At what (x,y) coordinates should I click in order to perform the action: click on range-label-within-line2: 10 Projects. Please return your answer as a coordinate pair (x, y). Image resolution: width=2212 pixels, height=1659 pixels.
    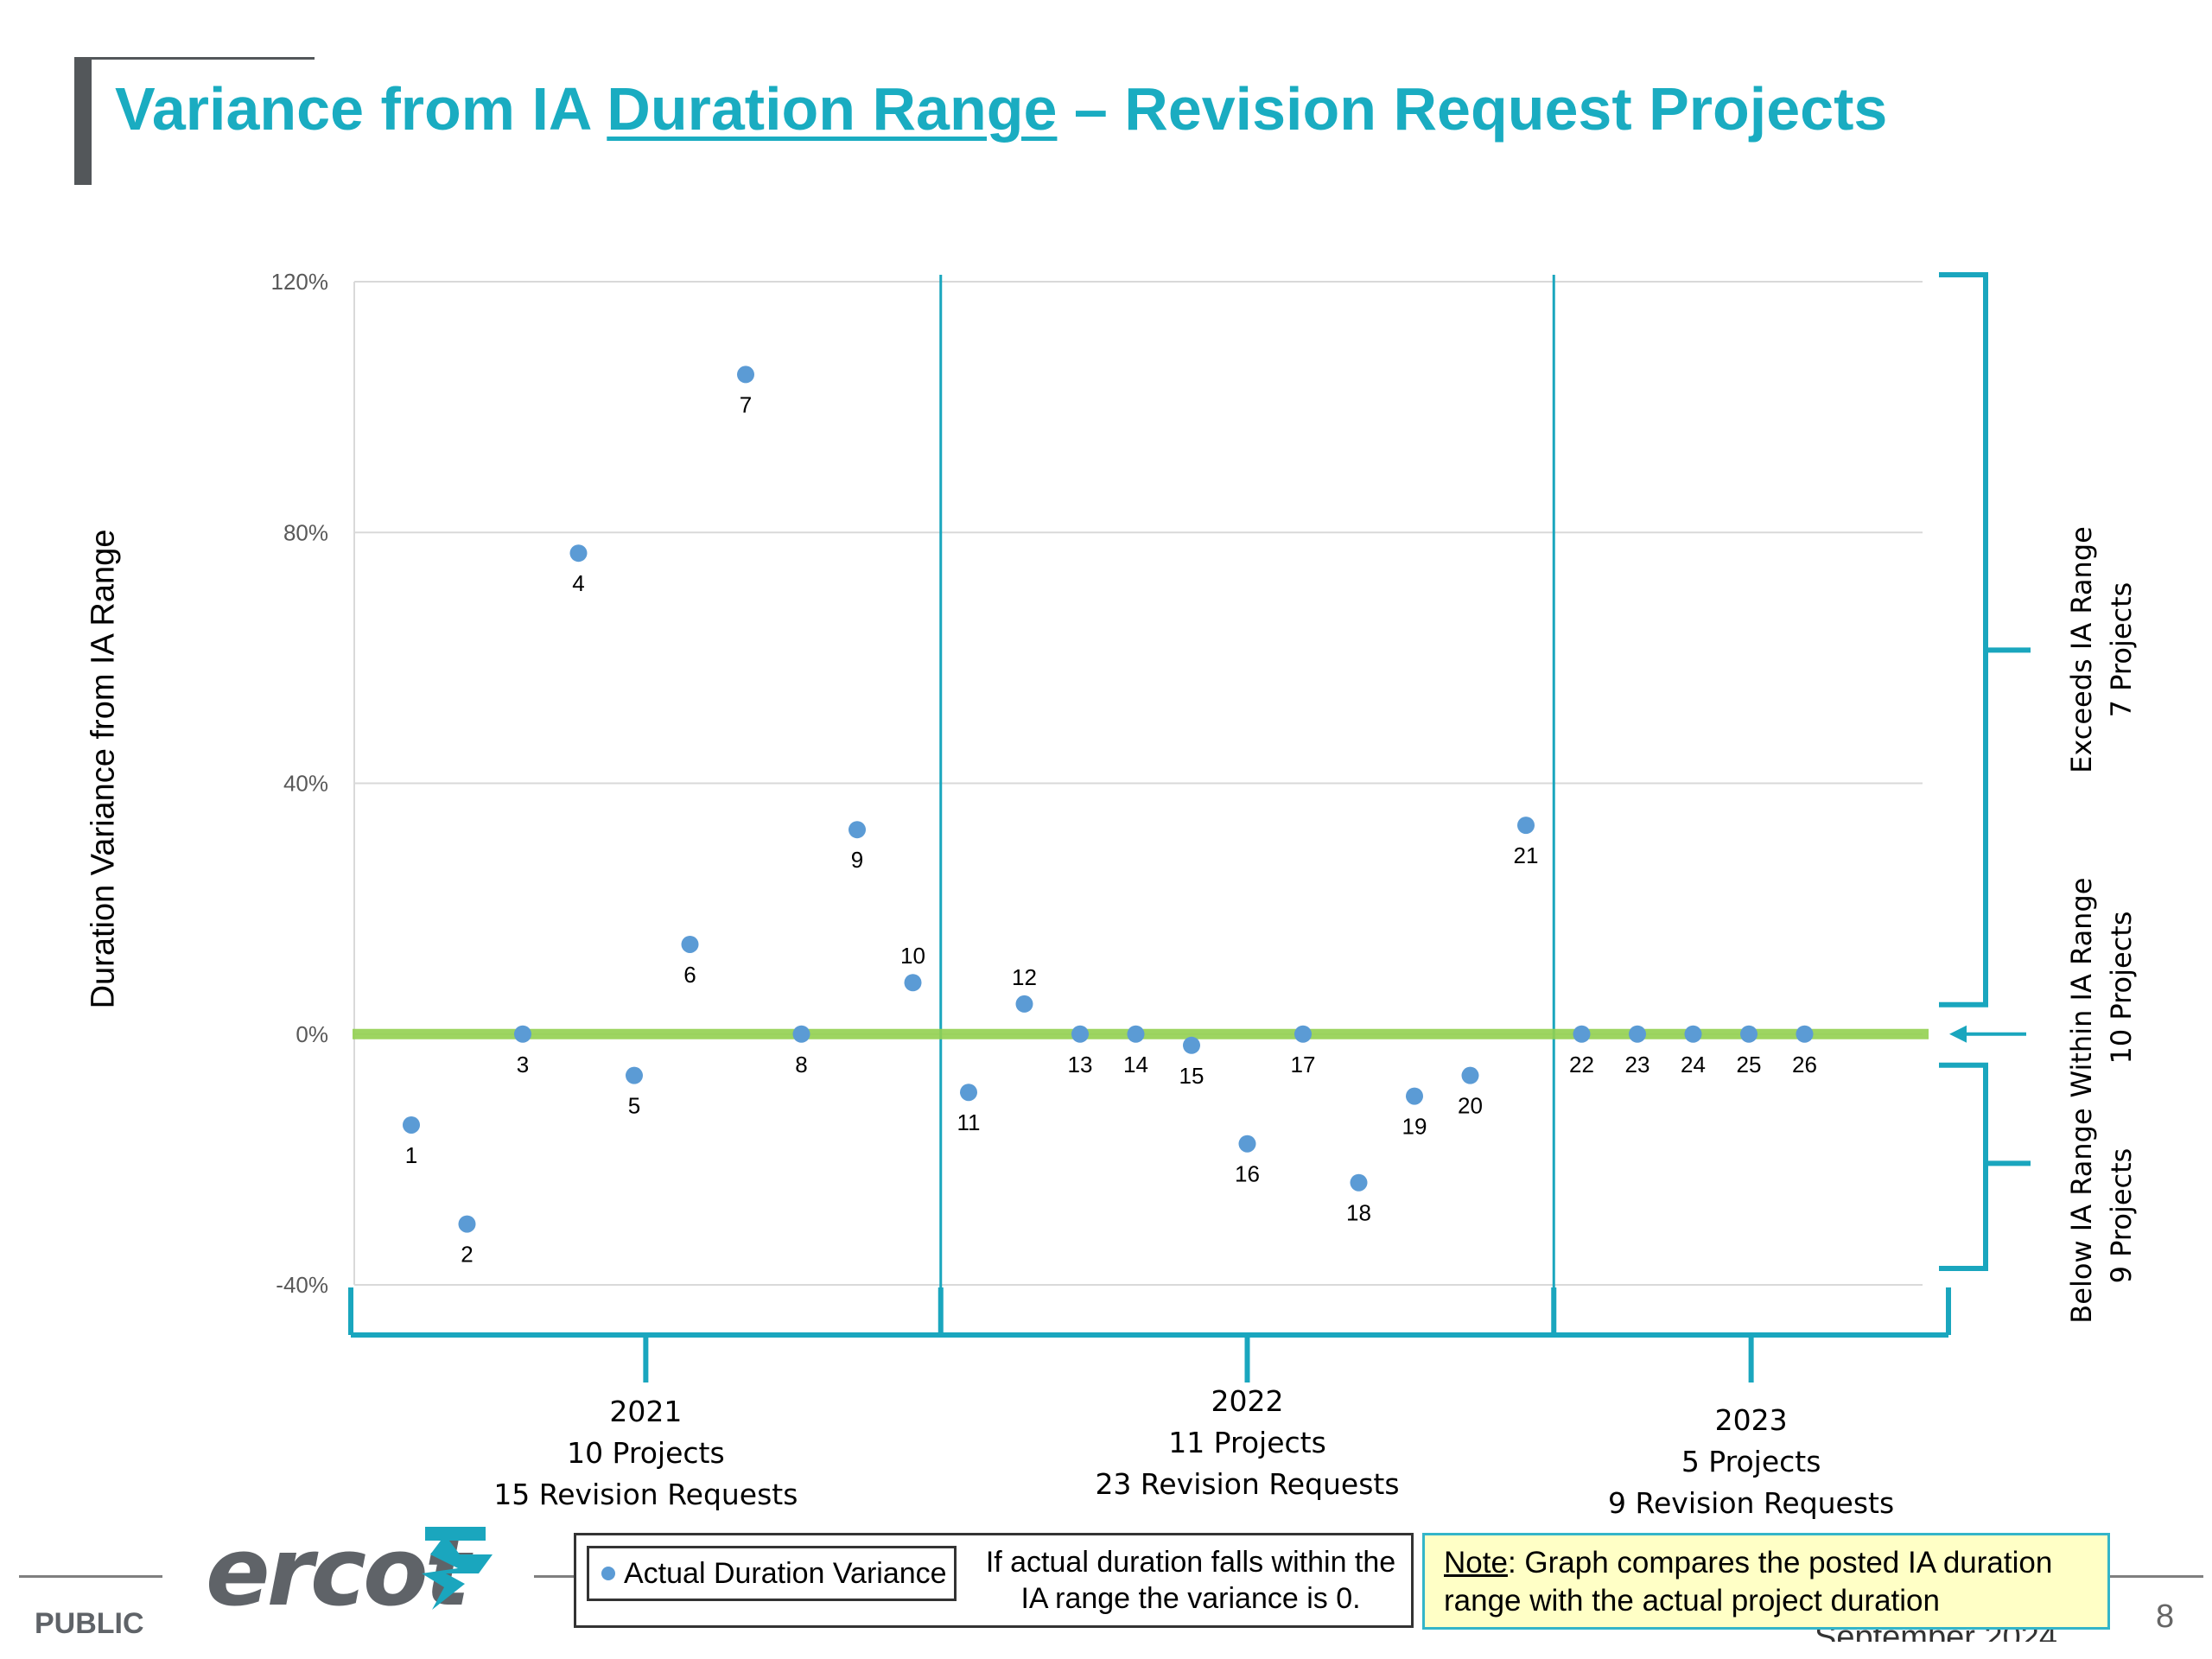
    Looking at the image, I should click on (2121, 988).